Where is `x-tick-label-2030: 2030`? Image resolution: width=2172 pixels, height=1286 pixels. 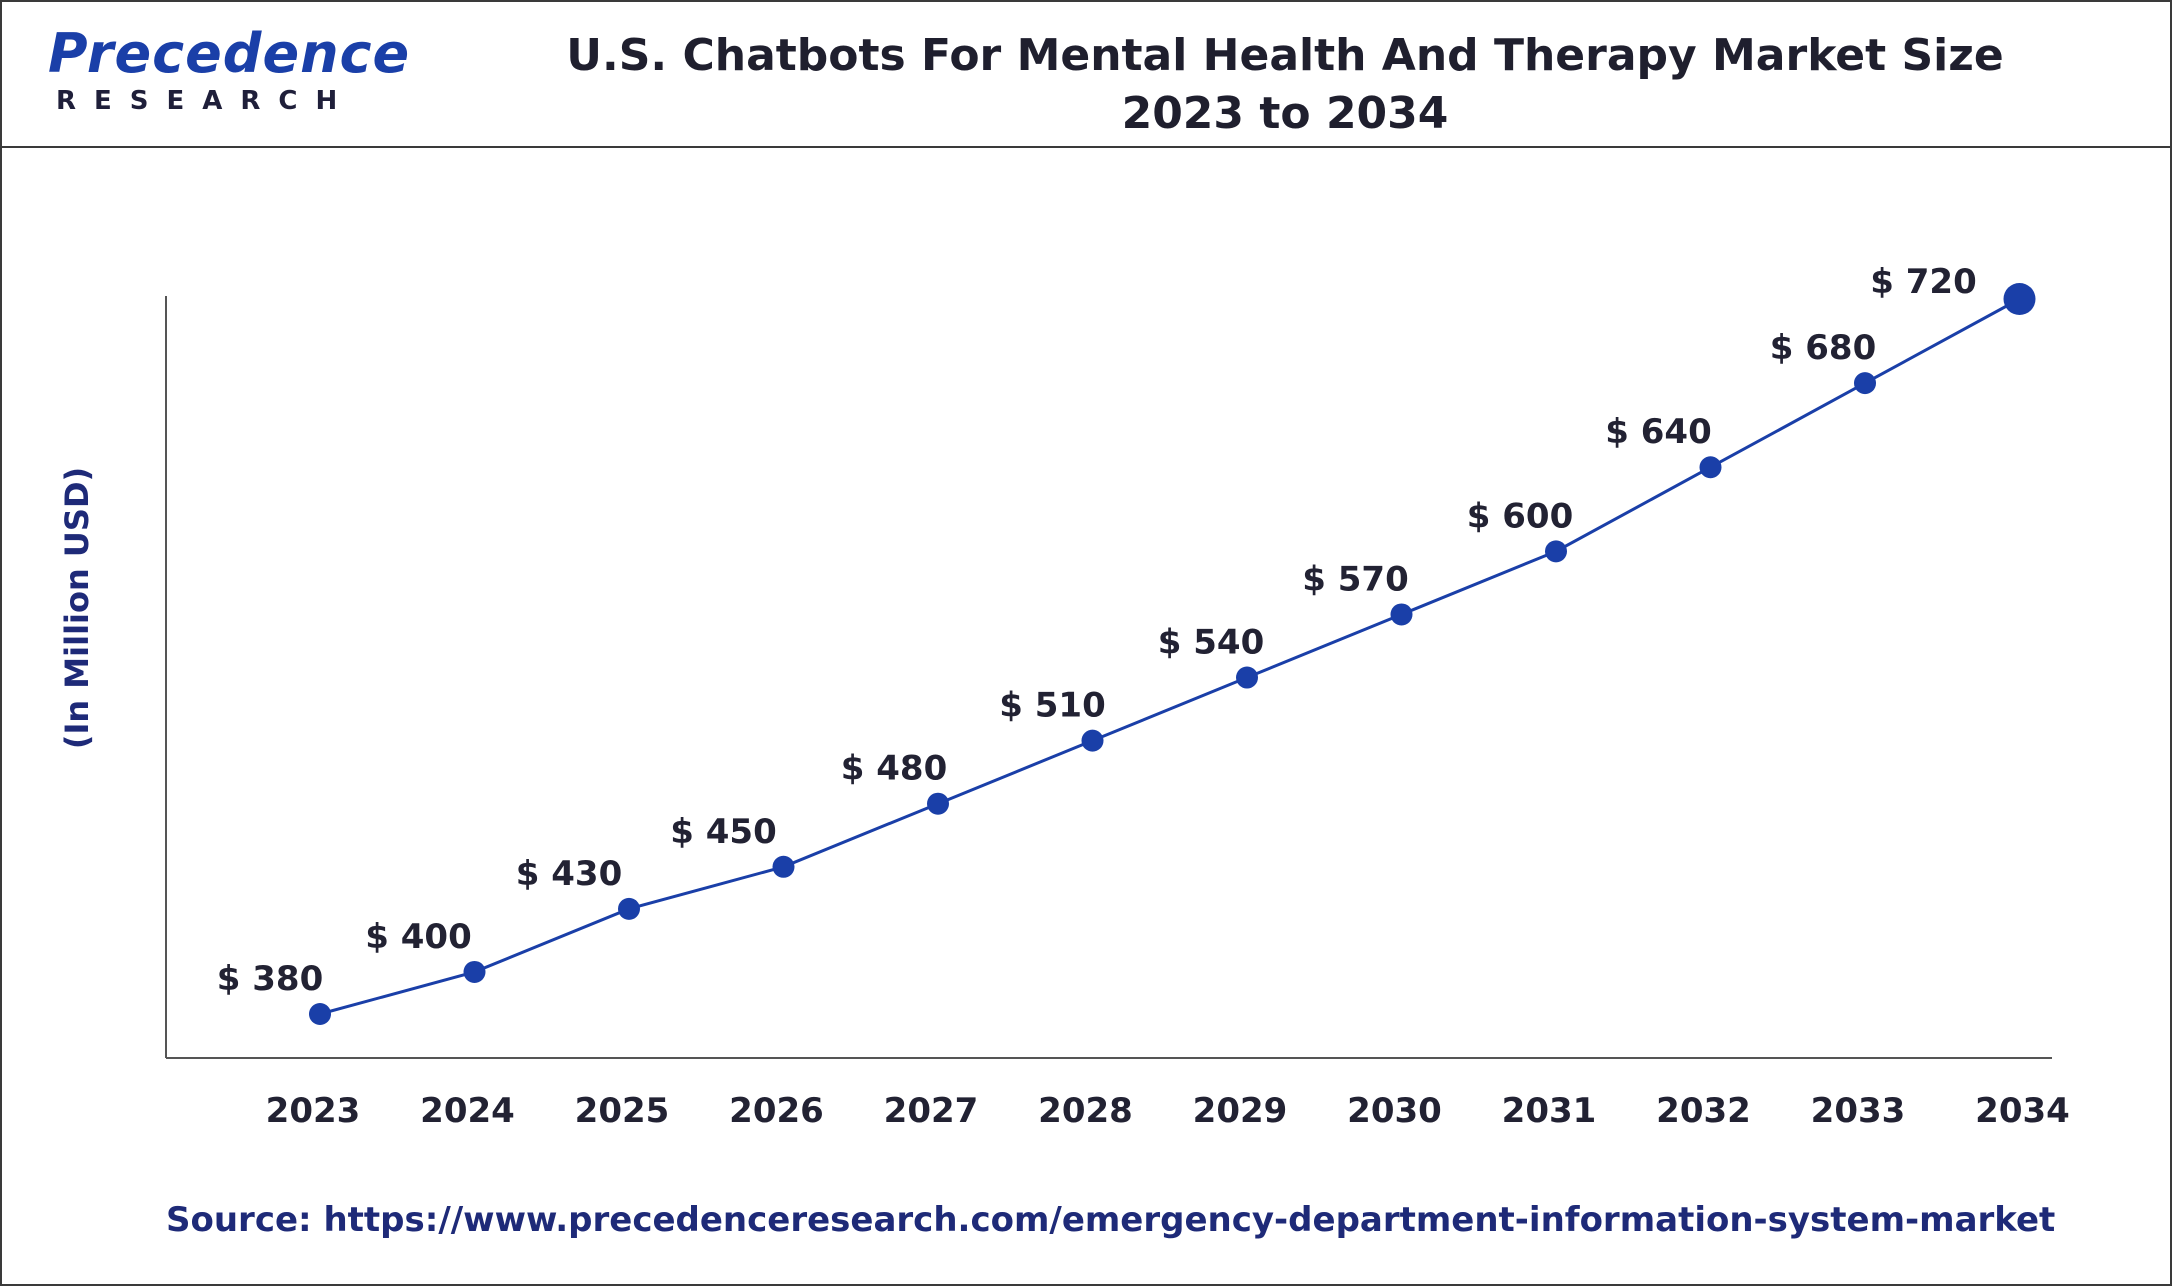 x-tick-label-2030: 2030 is located at coordinates (1394, 1111).